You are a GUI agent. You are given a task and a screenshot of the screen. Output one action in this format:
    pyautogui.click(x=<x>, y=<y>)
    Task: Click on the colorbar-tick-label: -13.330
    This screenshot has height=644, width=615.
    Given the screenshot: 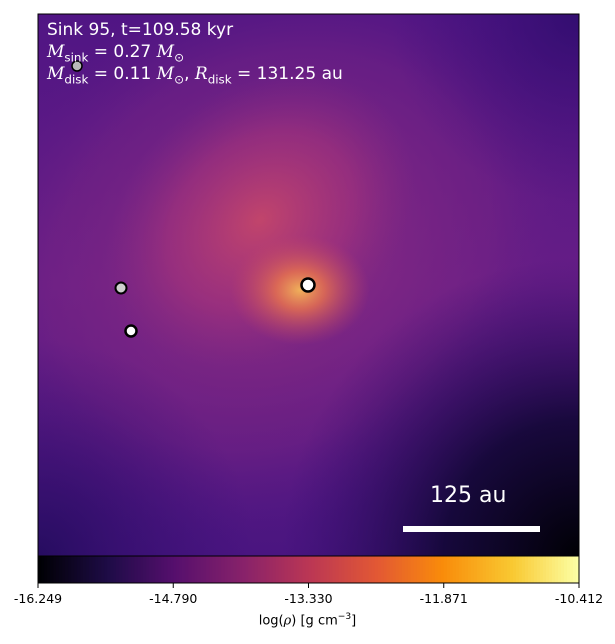 What is the action you would take?
    pyautogui.click(x=308, y=598)
    